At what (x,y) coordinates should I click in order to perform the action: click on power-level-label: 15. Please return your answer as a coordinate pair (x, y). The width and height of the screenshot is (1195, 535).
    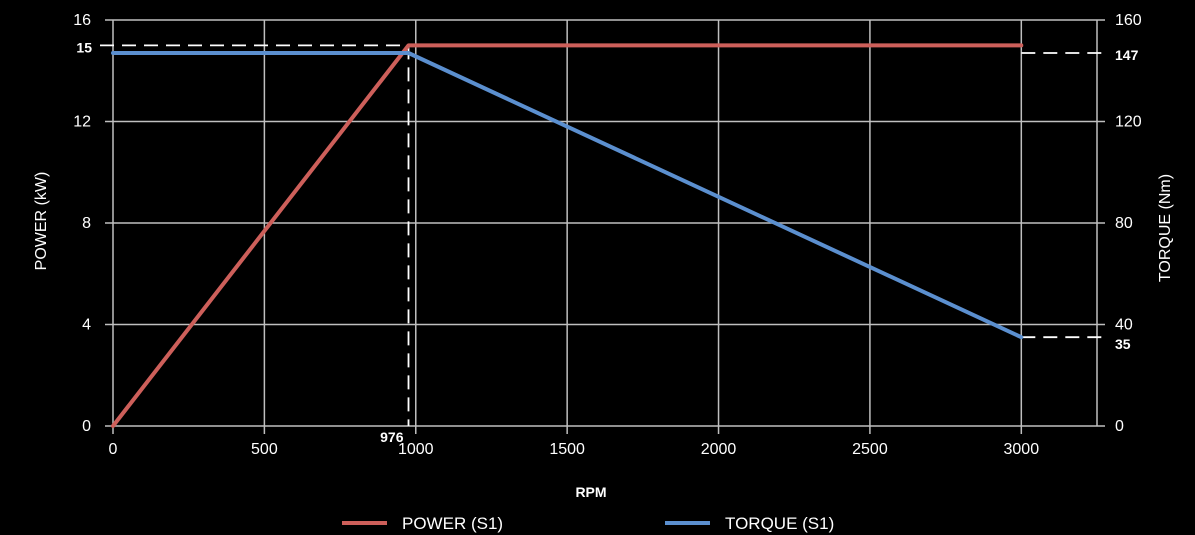
    Looking at the image, I should click on (84, 47).